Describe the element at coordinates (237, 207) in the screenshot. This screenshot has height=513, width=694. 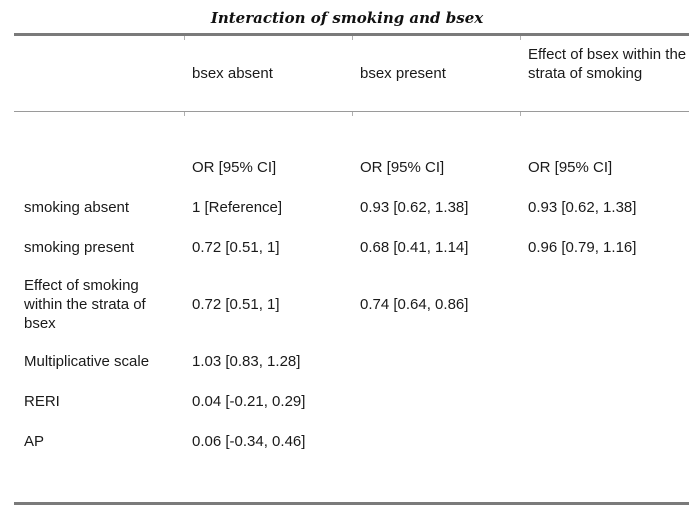
I see `table-cell: 1 [Reference]` at that location.